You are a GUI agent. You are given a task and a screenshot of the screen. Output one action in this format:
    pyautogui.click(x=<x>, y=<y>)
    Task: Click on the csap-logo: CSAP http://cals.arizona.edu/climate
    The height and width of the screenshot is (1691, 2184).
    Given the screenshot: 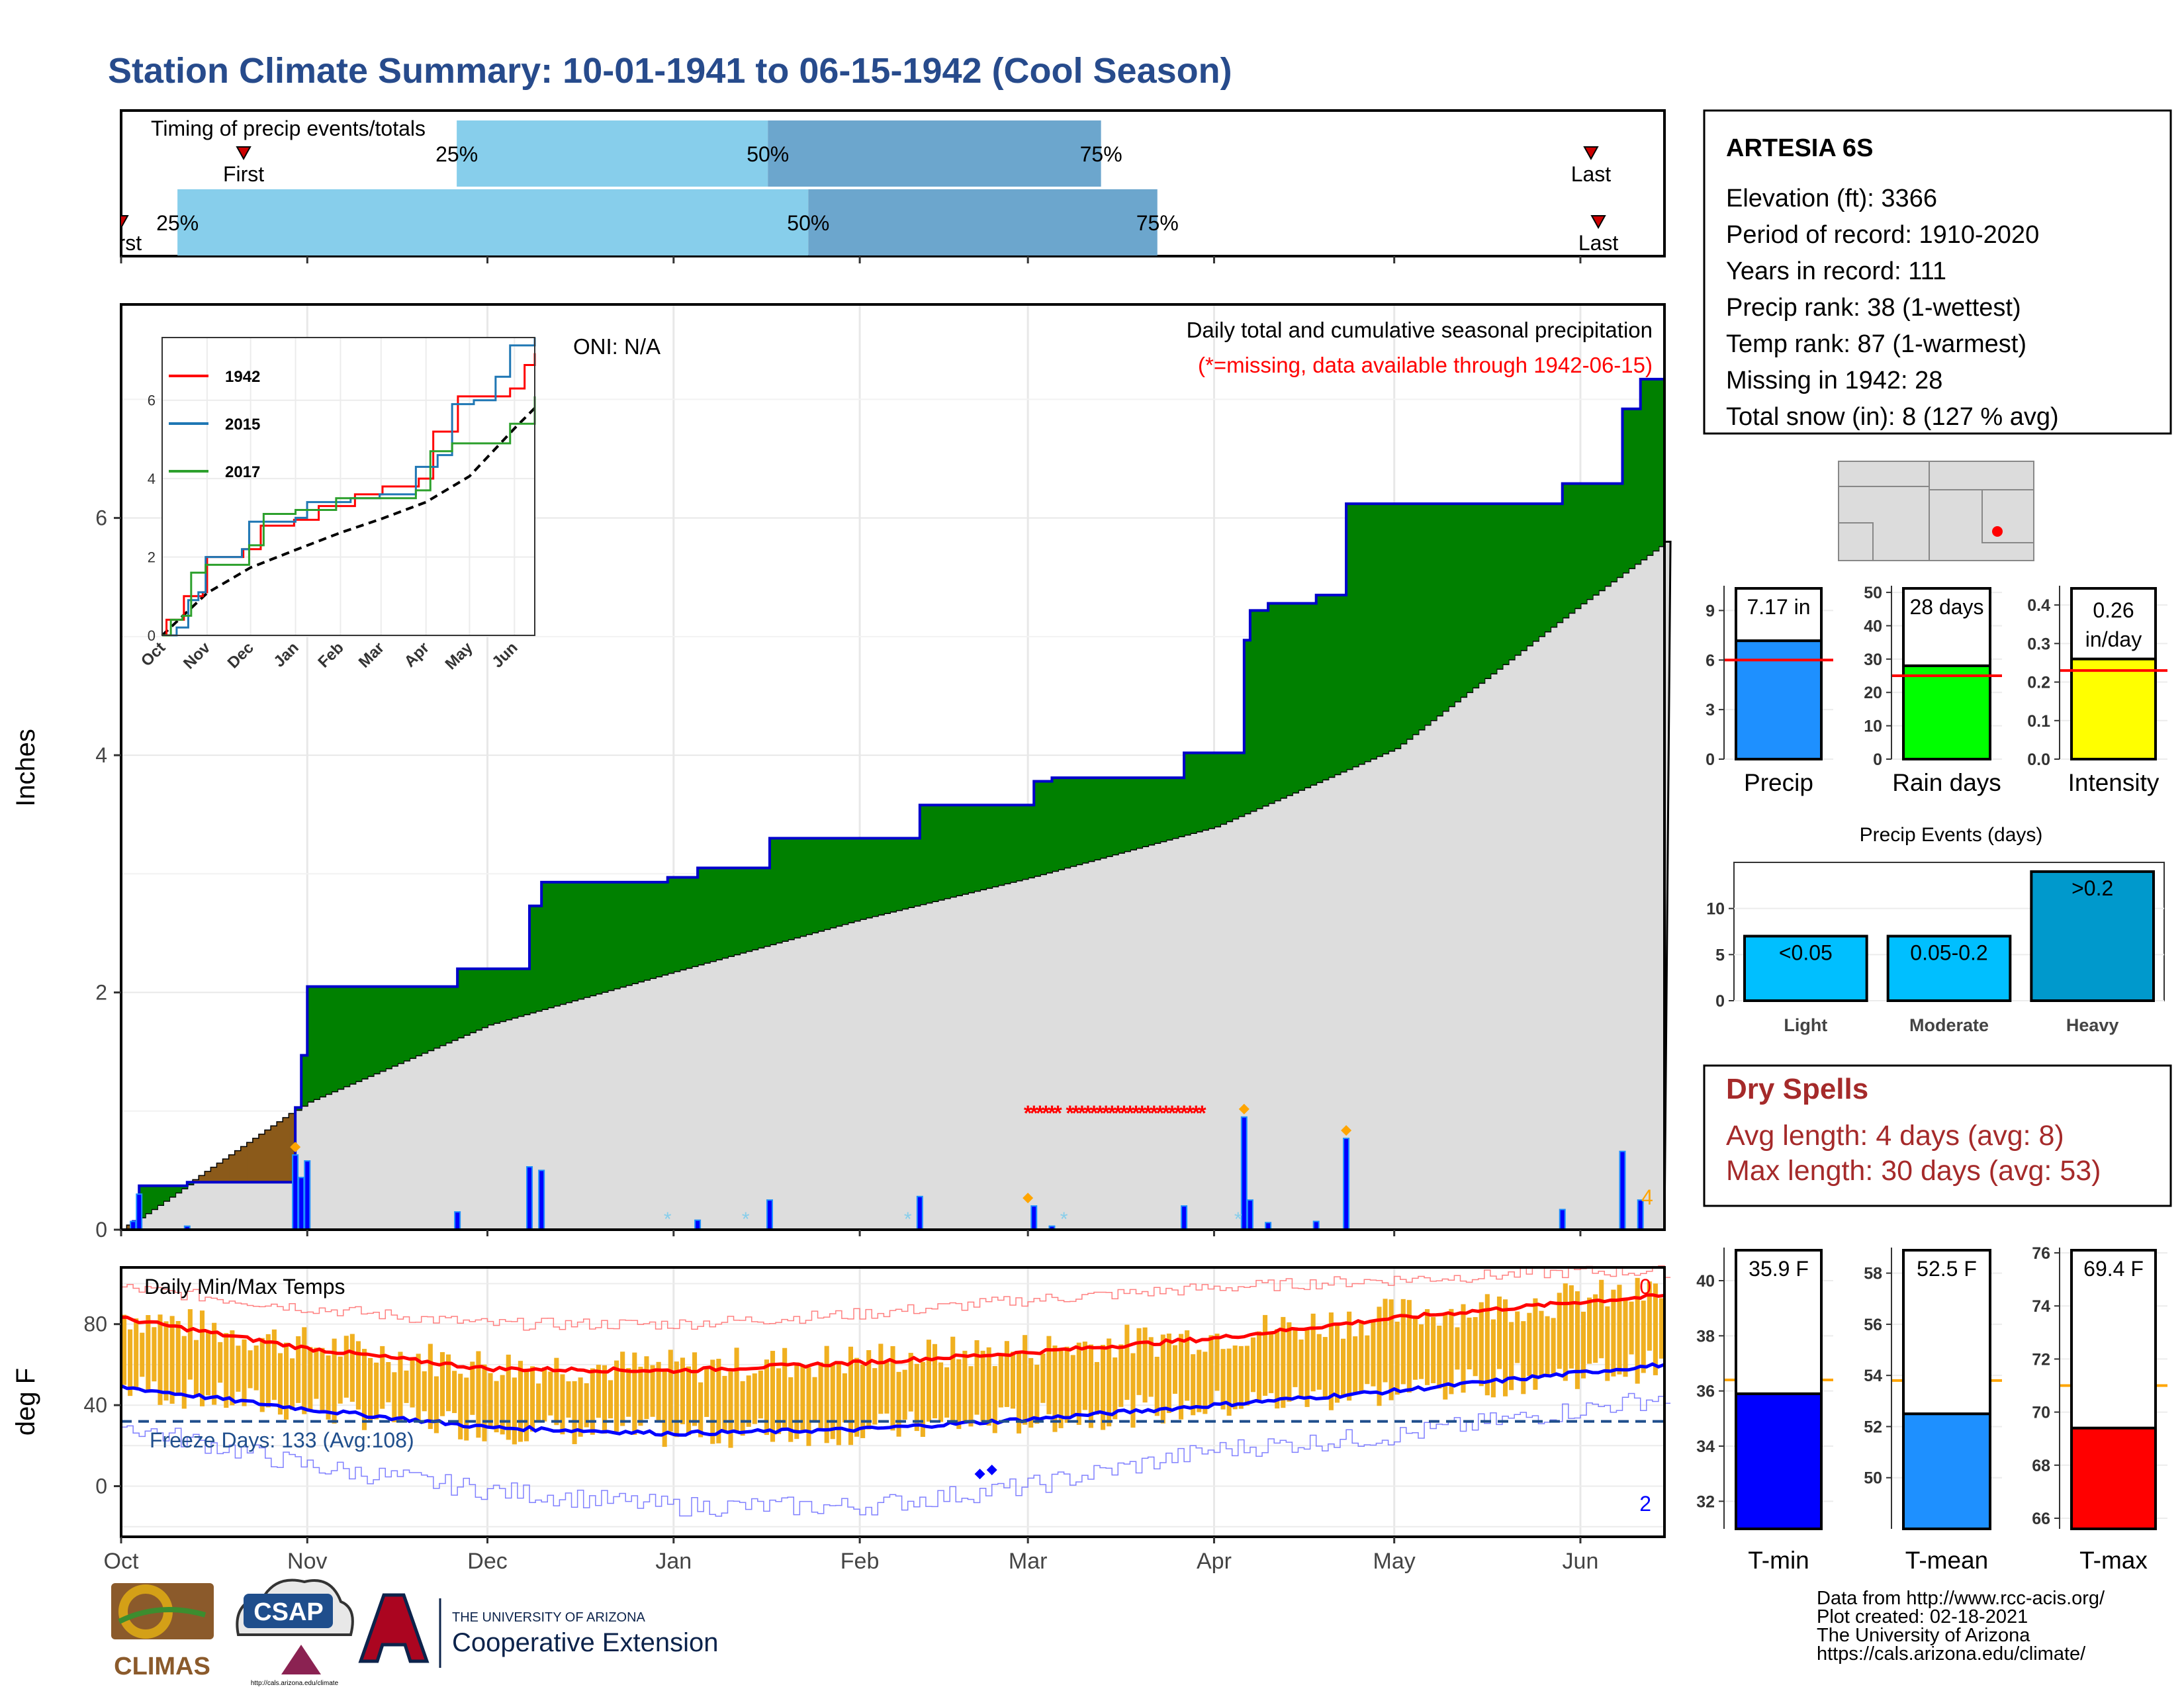 What is the action you would take?
    pyautogui.click(x=295, y=1633)
    